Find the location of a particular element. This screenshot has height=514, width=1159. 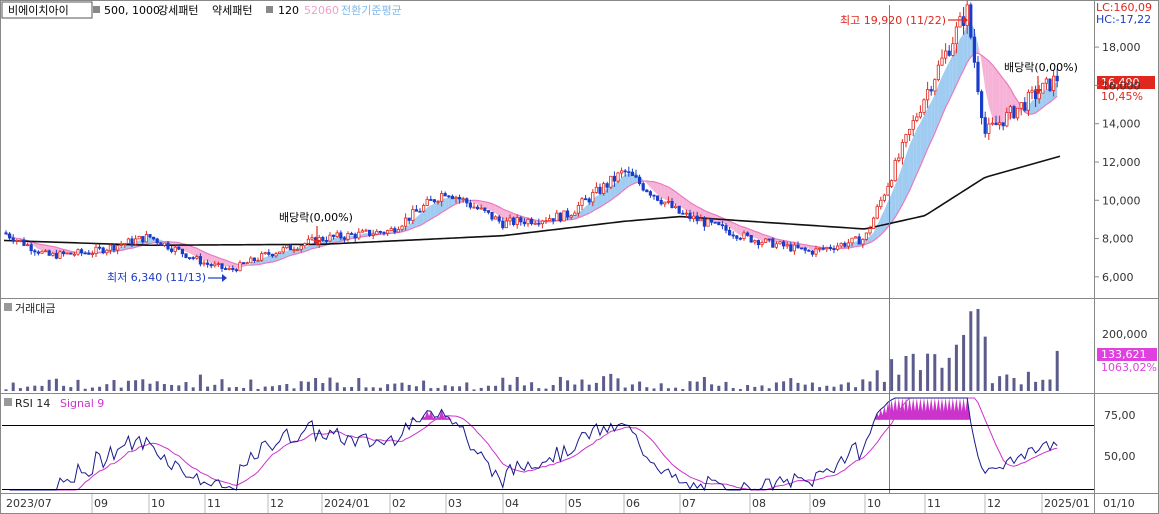

volume-axis-tick: 200,000 is located at coordinates (1125, 334).